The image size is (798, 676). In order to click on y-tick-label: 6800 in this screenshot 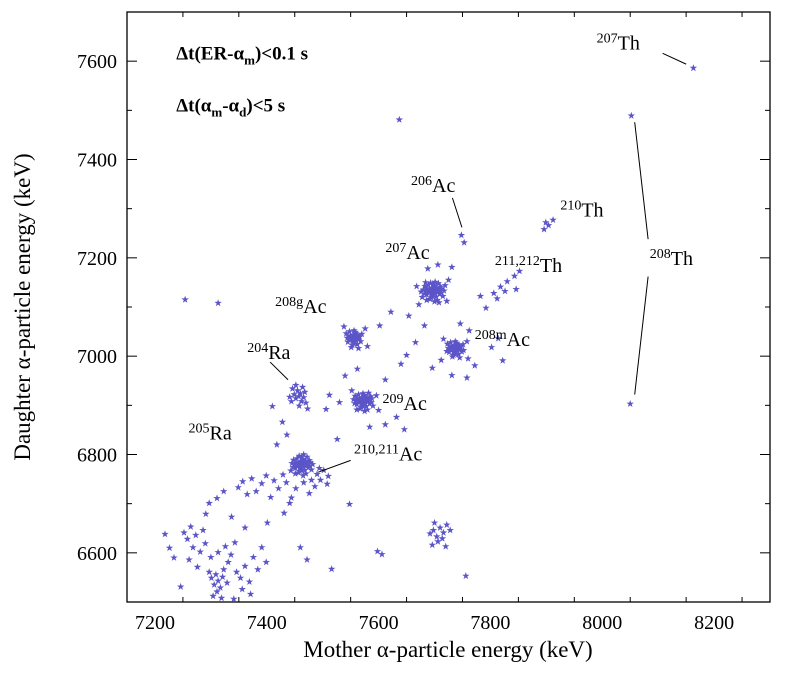, I will do `click(97, 456)`.